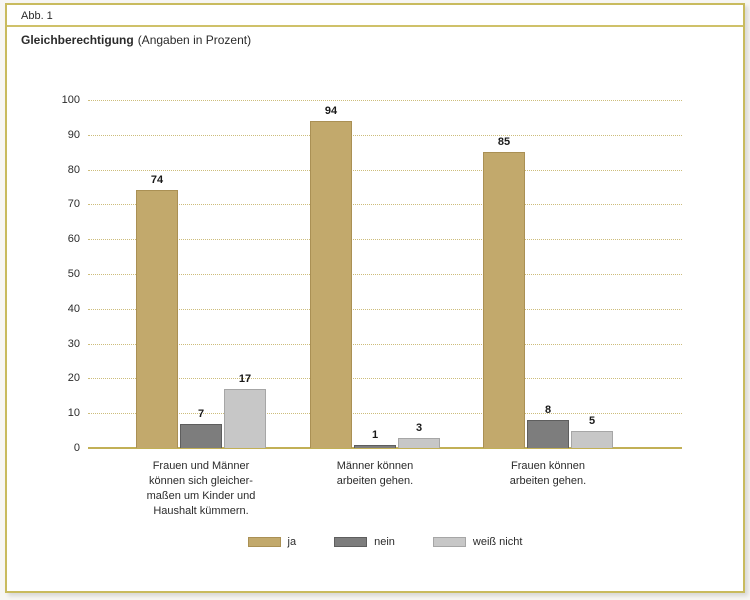 The image size is (750, 600). I want to click on category-label: Männer können arbeiten gehen., so click(375, 473).